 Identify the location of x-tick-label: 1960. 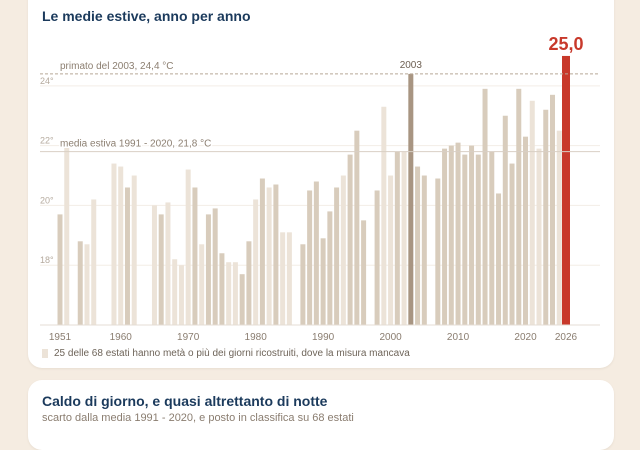
(121, 337).